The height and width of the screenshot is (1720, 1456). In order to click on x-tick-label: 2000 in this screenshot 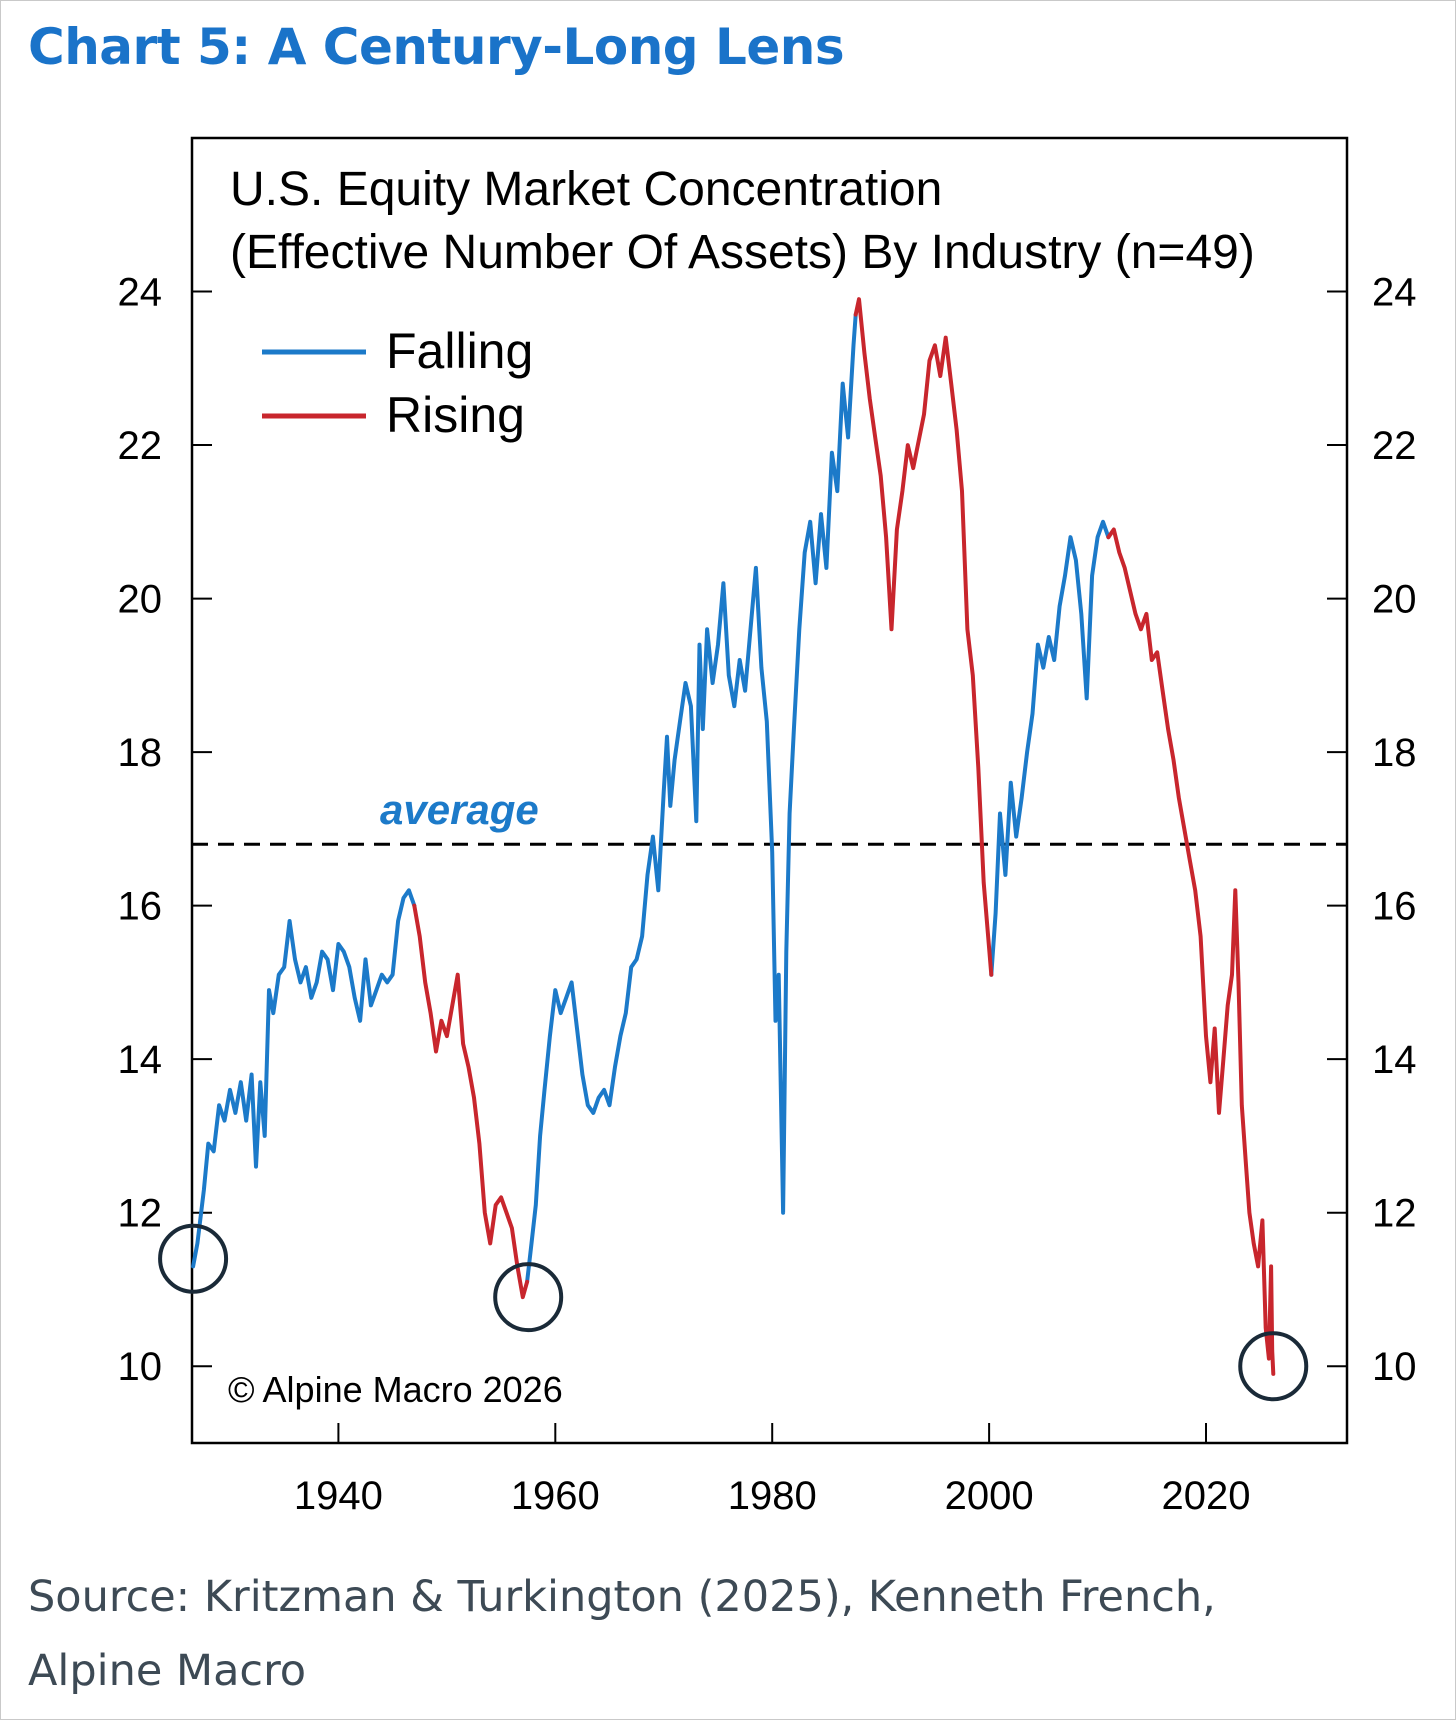, I will do `click(989, 1496)`.